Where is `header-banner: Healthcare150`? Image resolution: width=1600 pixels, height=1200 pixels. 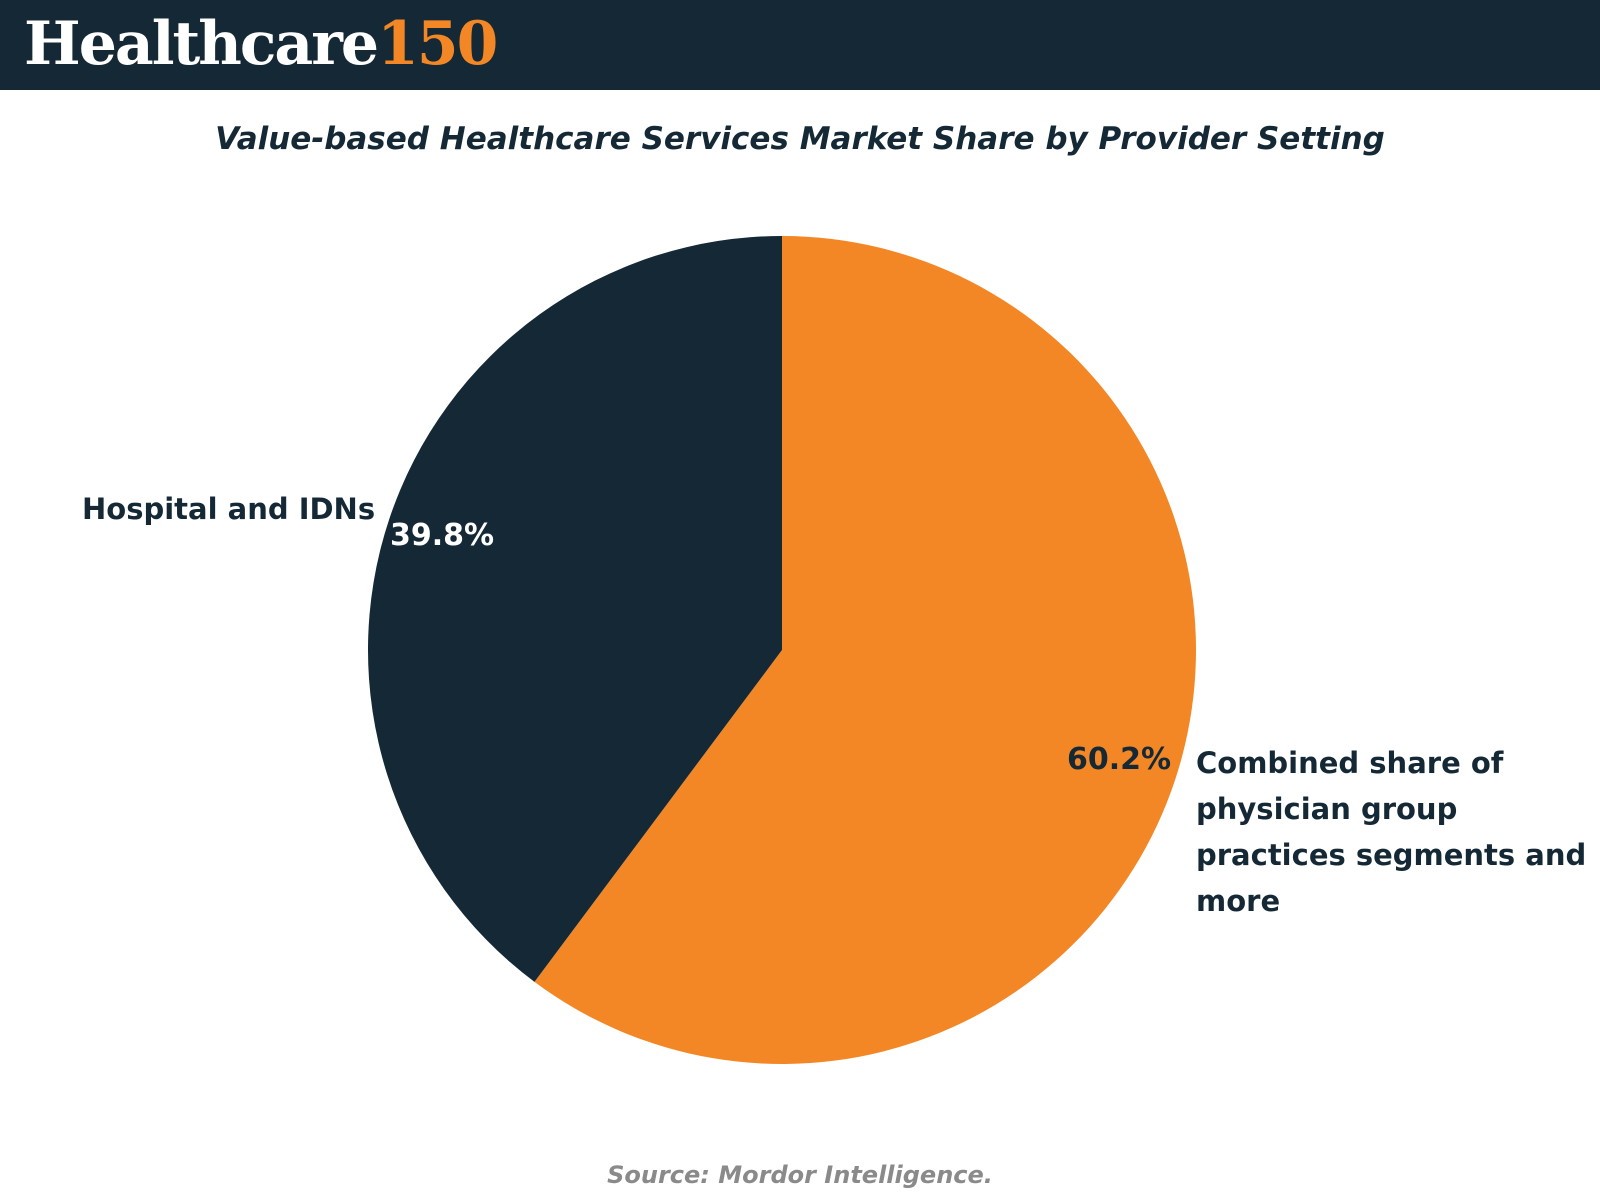 header-banner: Healthcare150 is located at coordinates (800, 45).